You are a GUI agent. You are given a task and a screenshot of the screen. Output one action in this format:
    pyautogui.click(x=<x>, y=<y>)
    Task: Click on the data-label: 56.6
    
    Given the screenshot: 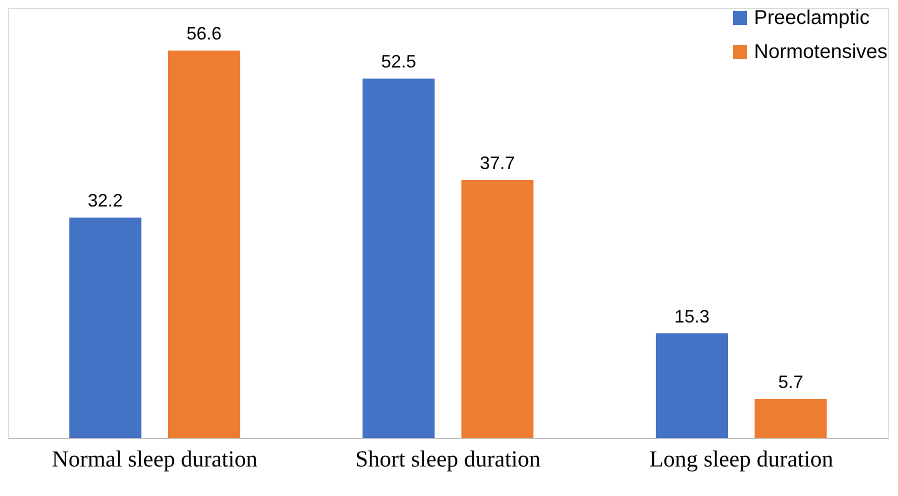 What is the action you would take?
    pyautogui.click(x=204, y=34)
    